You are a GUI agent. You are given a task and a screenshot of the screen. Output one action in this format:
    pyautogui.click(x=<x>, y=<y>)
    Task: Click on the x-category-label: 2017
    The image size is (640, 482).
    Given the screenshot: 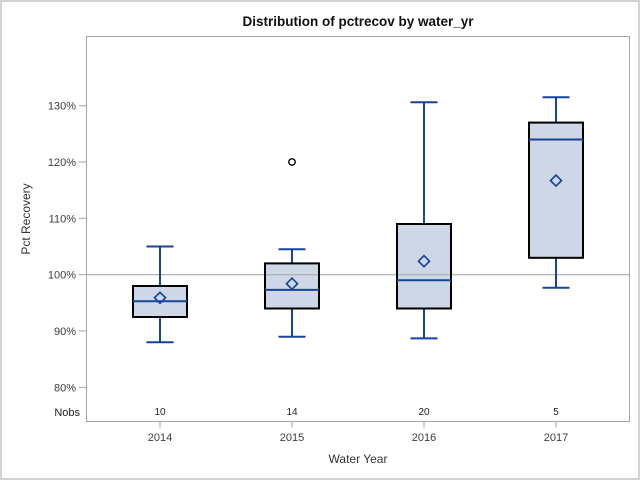 What is the action you would take?
    pyautogui.click(x=556, y=438)
    